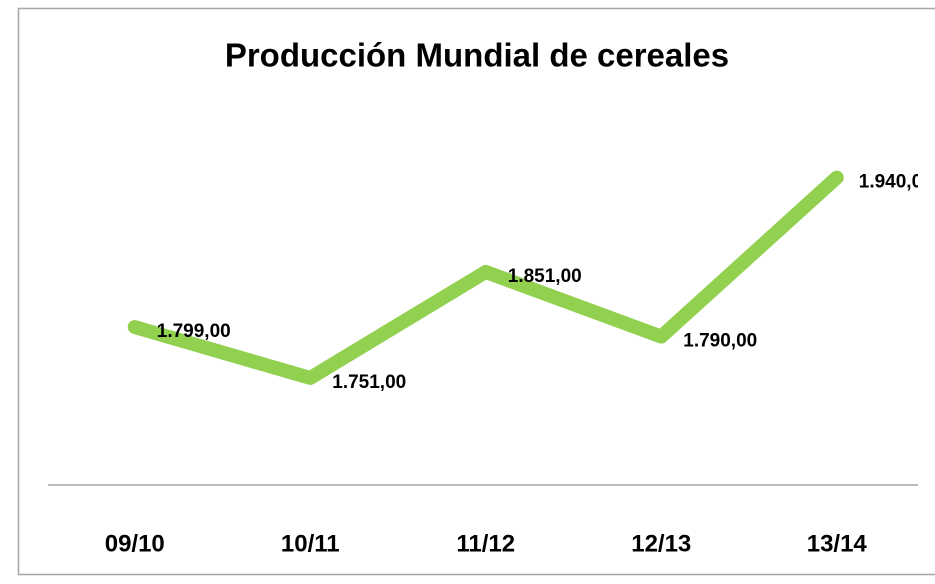  What do you see at coordinates (661, 543) in the screenshot?
I see `x-tick-label: 12/13` at bounding box center [661, 543].